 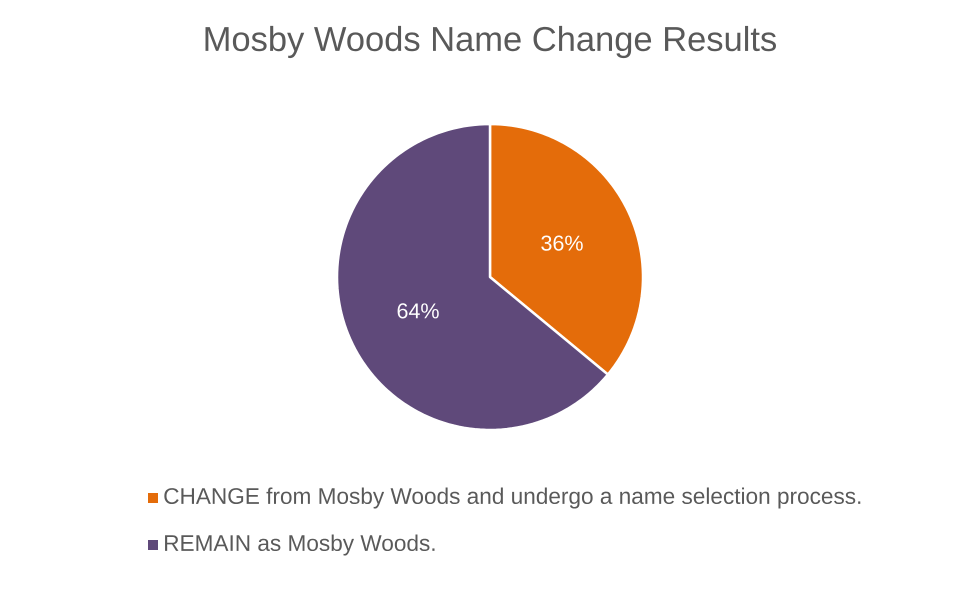 I want to click on chart-title: Mosby Woods Name Change Results, so click(x=491, y=42).